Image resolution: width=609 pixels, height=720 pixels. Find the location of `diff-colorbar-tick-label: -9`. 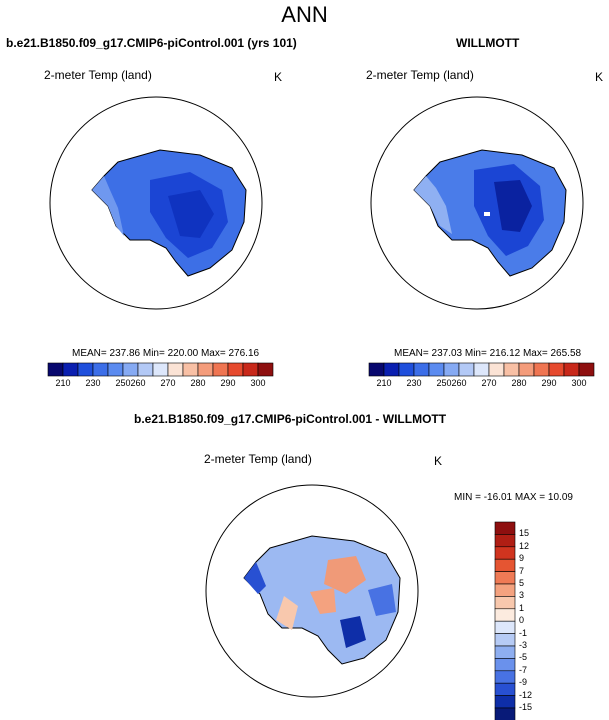

diff-colorbar-tick-label: -9 is located at coordinates (523, 682).